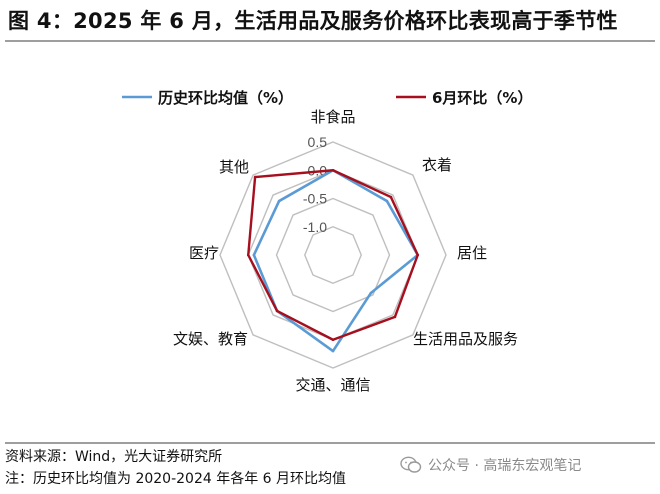  Describe the element at coordinates (330, 41) in the screenshot. I see `title-divider` at that location.